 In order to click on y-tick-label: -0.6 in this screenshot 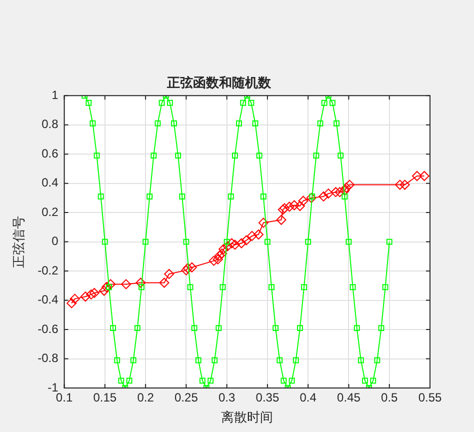, I will do `click(48, 329)`.